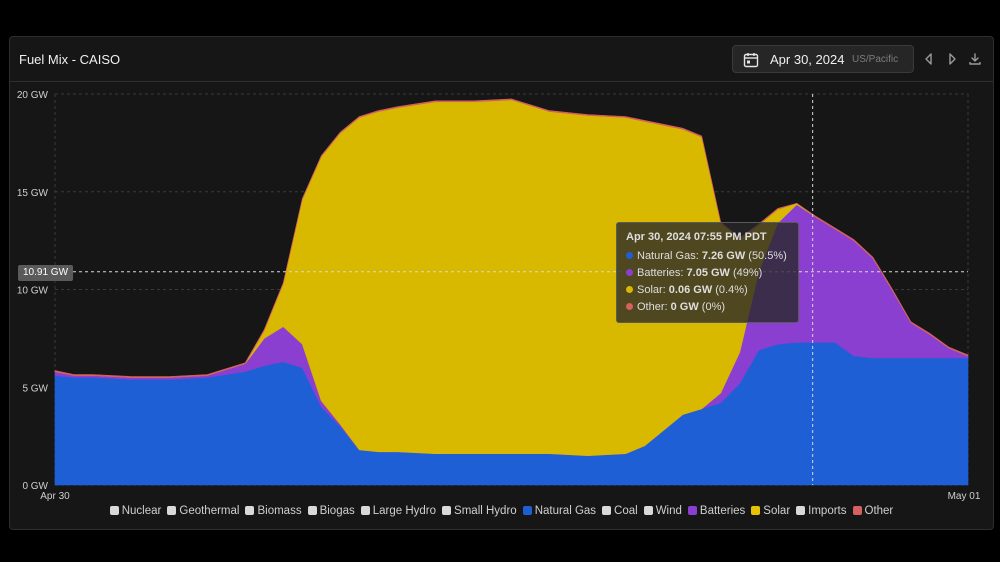  Describe the element at coordinates (653, 290) in the screenshot. I see `tooltip-series-label: Solar:` at that location.